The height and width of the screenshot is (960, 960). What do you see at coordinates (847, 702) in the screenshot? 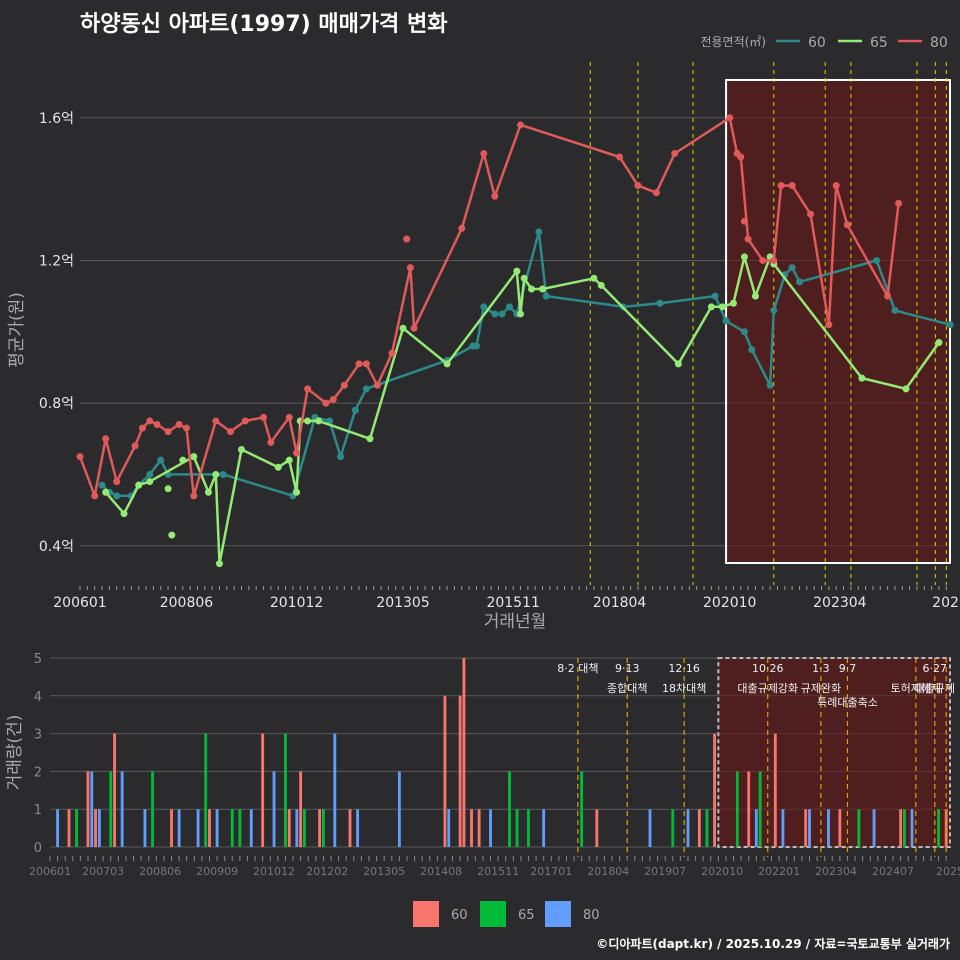
I see `event-name-label: 특례대출축소` at bounding box center [847, 702].